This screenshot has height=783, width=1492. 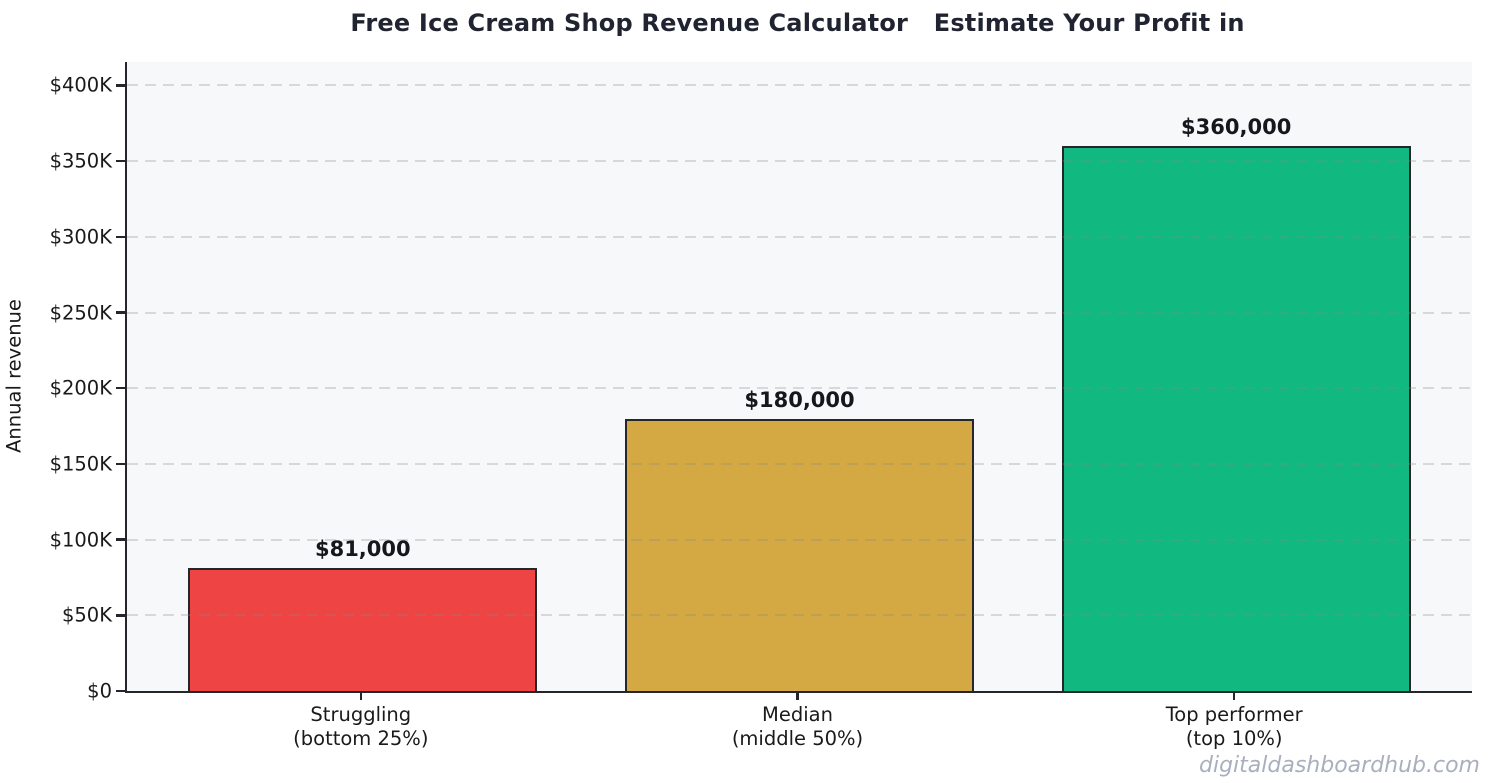 What do you see at coordinates (799, 236) in the screenshot?
I see `gridline-300K` at bounding box center [799, 236].